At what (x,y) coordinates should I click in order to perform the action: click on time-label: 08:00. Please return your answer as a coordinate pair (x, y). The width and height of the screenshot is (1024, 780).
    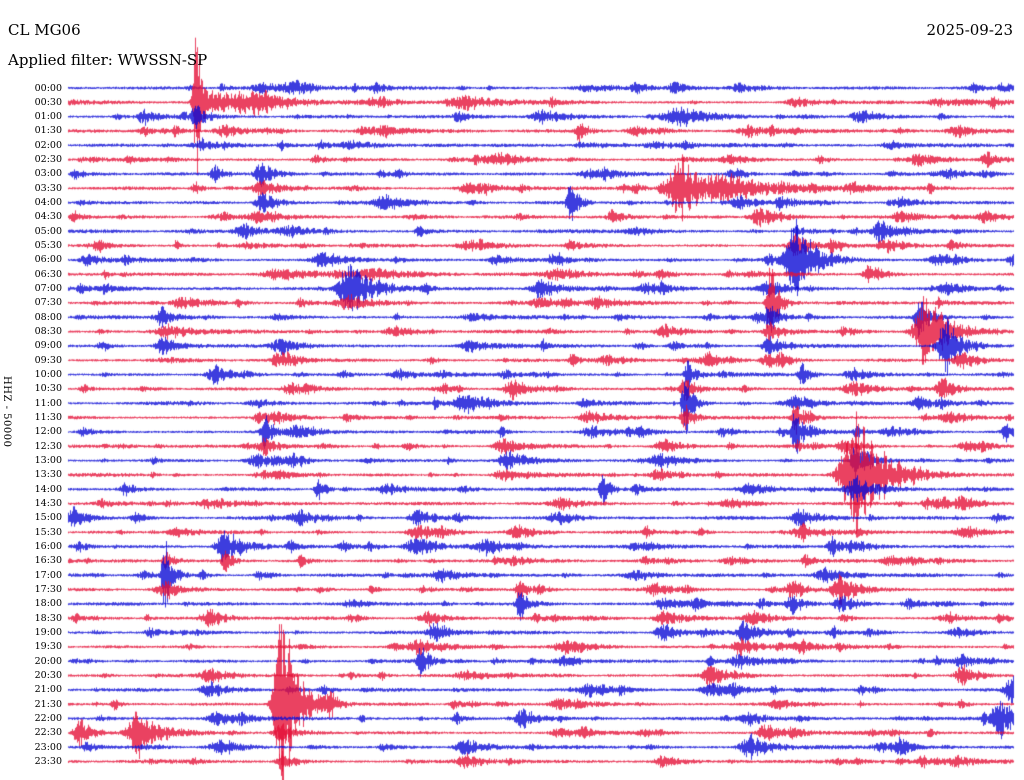
    Looking at the image, I should click on (48, 317).